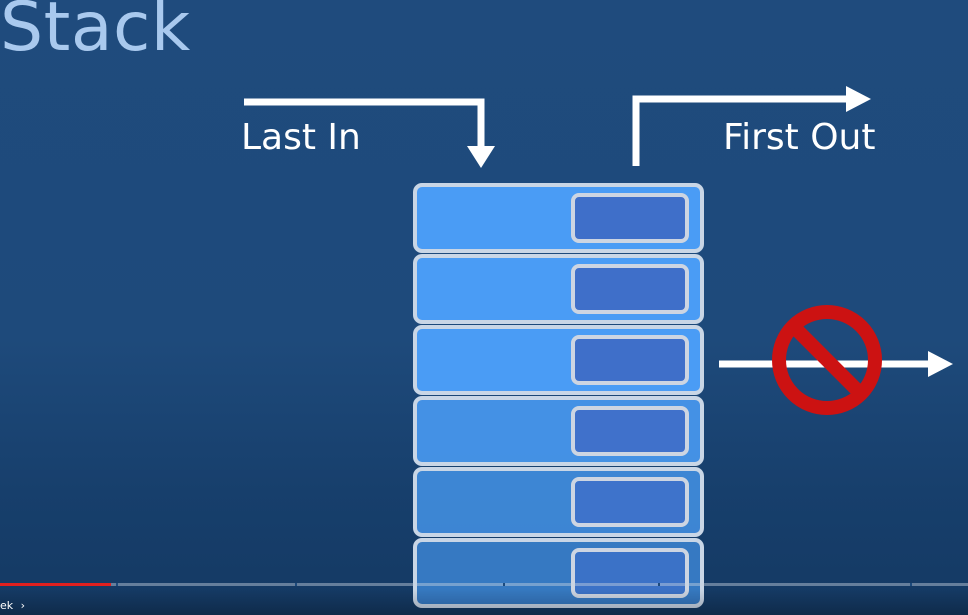  What do you see at coordinates (301, 137) in the screenshot?
I see `last-in-label: Last In` at bounding box center [301, 137].